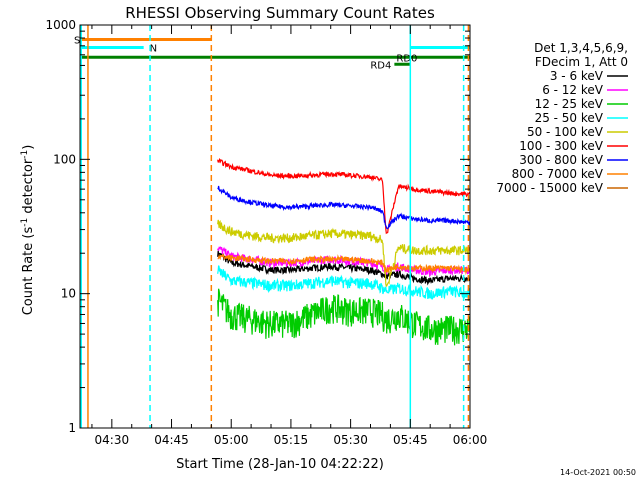 This screenshot has width=640, height=480. I want to click on x-tick-label: 06:00, so click(470, 440).